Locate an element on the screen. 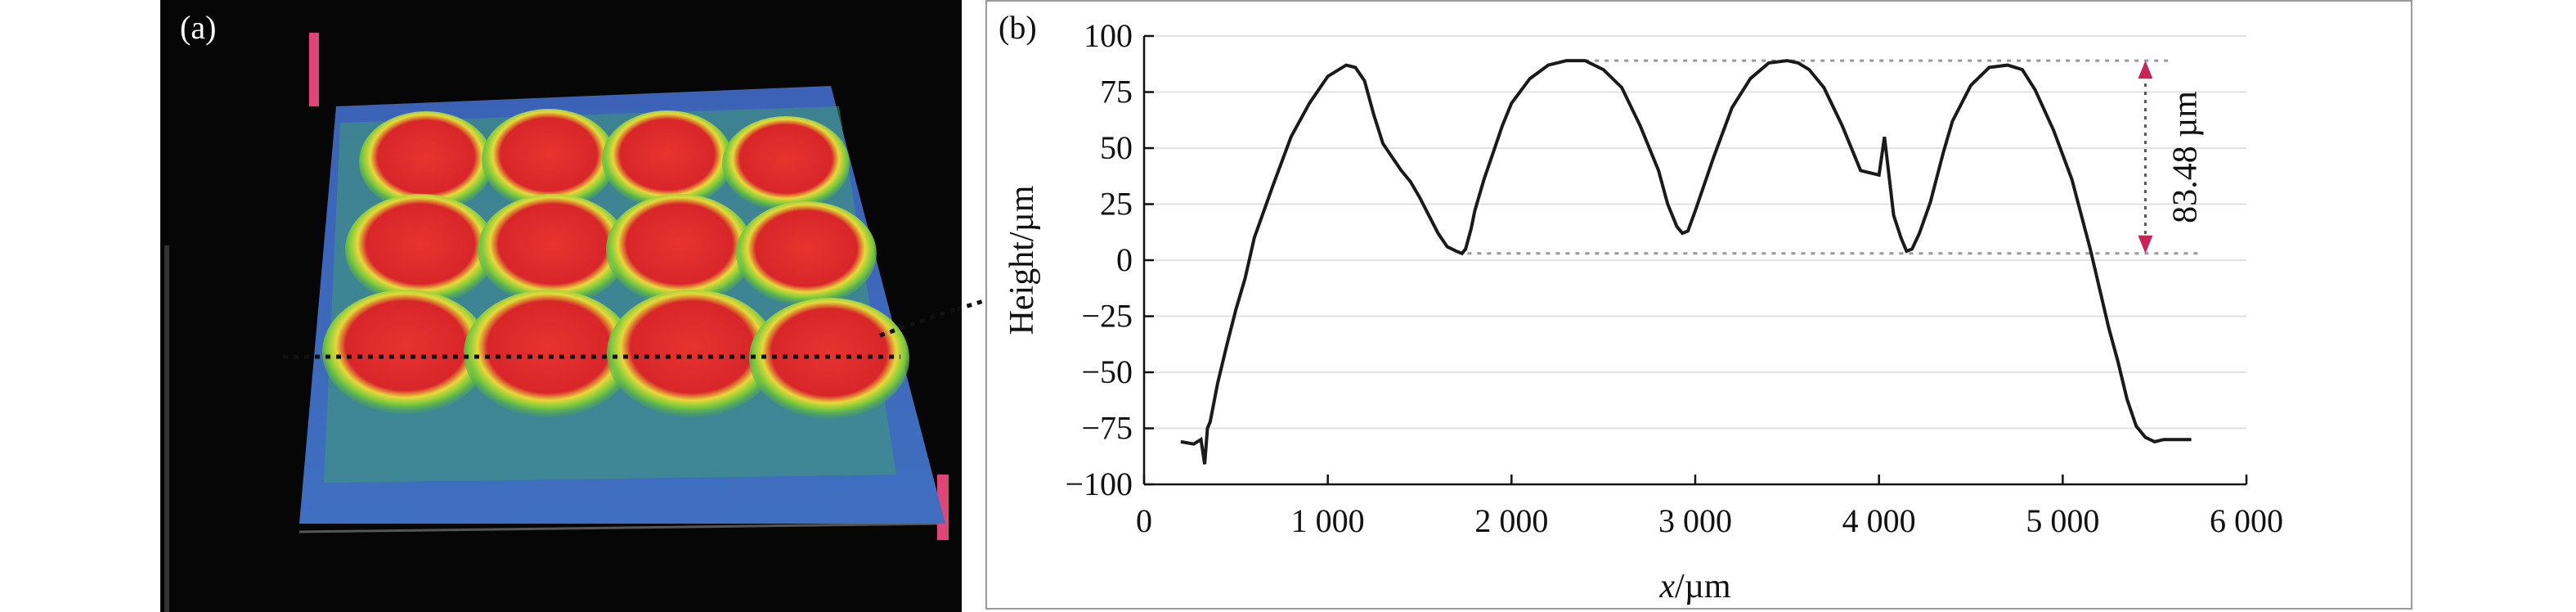  x-tick-label: 3 000 is located at coordinates (1695, 521).